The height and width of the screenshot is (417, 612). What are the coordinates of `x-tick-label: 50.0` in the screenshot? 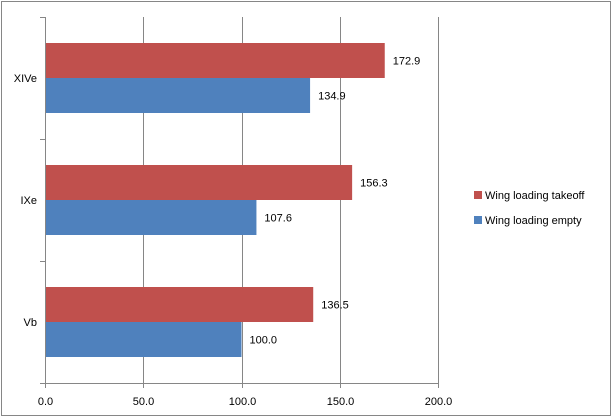 It's located at (143, 402).